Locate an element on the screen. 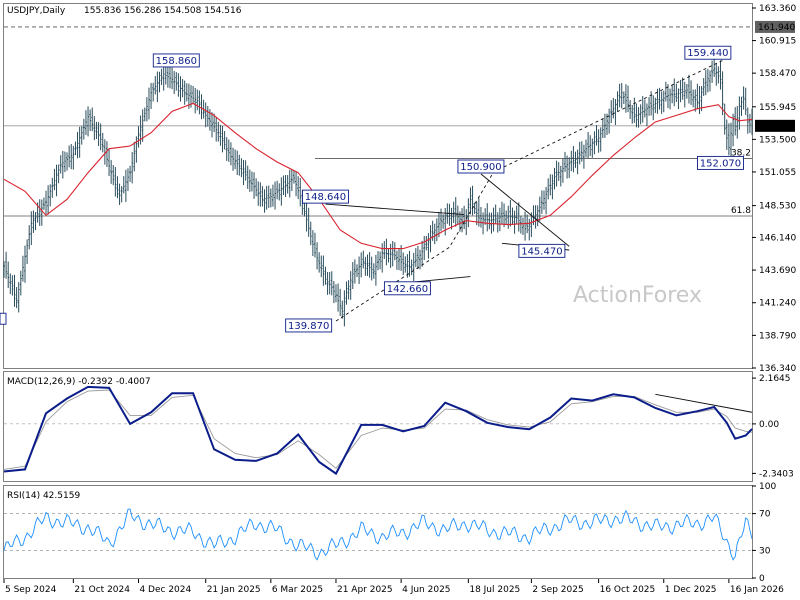  rsi-line is located at coordinates (378, 534).